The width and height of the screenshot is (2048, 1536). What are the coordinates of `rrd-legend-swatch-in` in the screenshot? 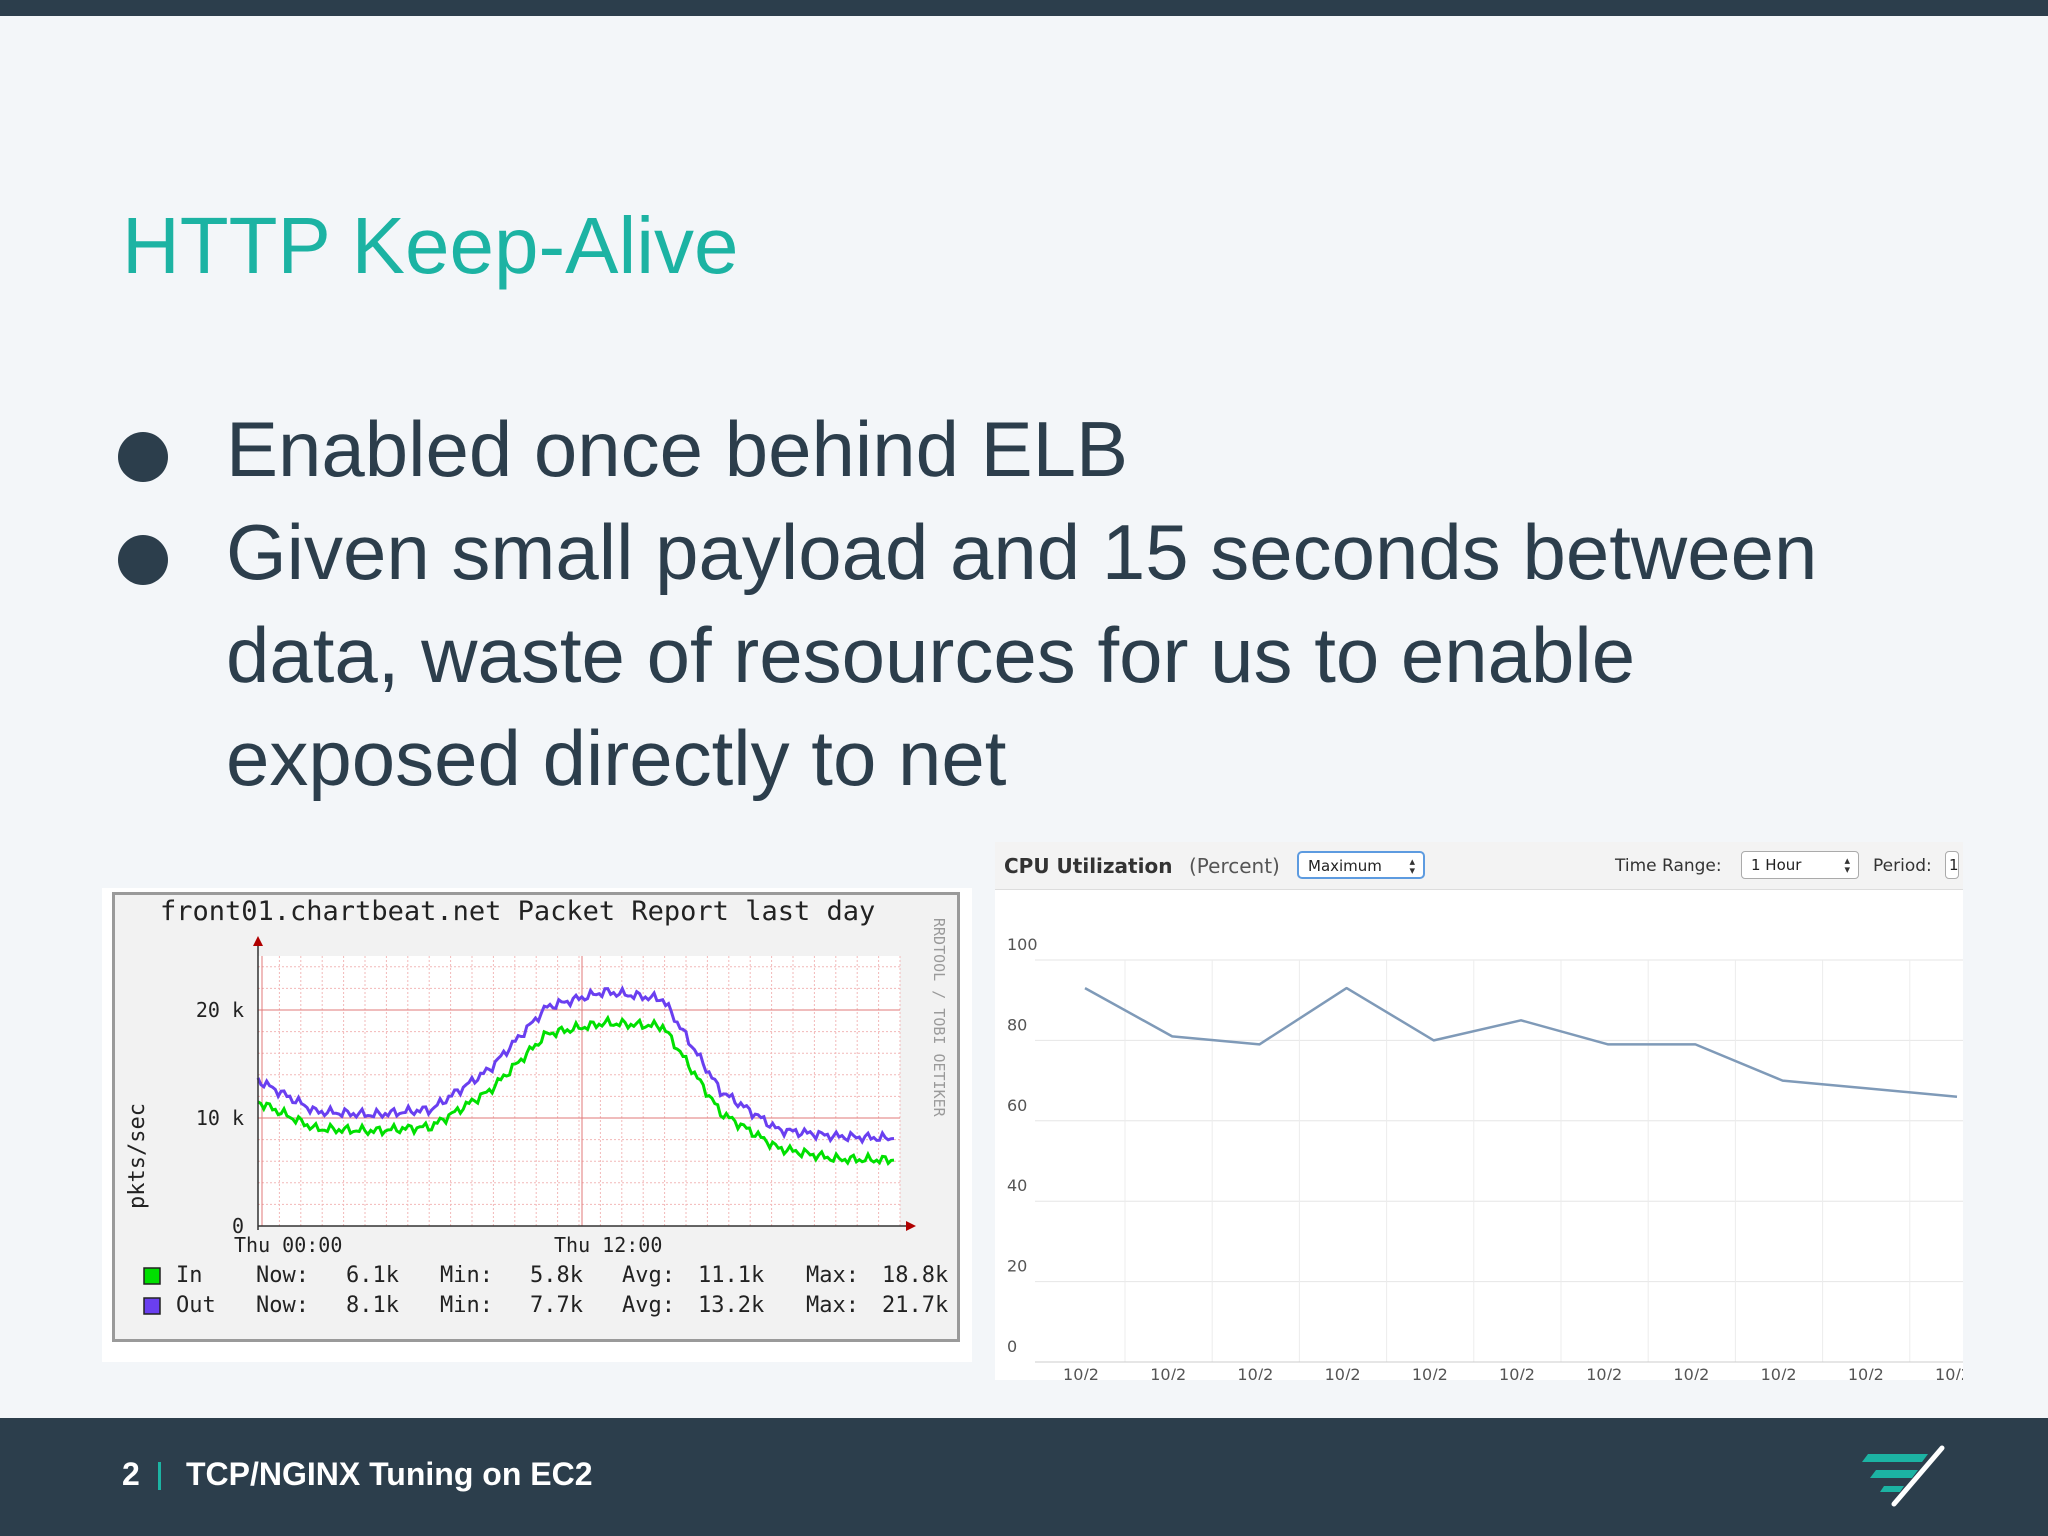 It's located at (152, 1276).